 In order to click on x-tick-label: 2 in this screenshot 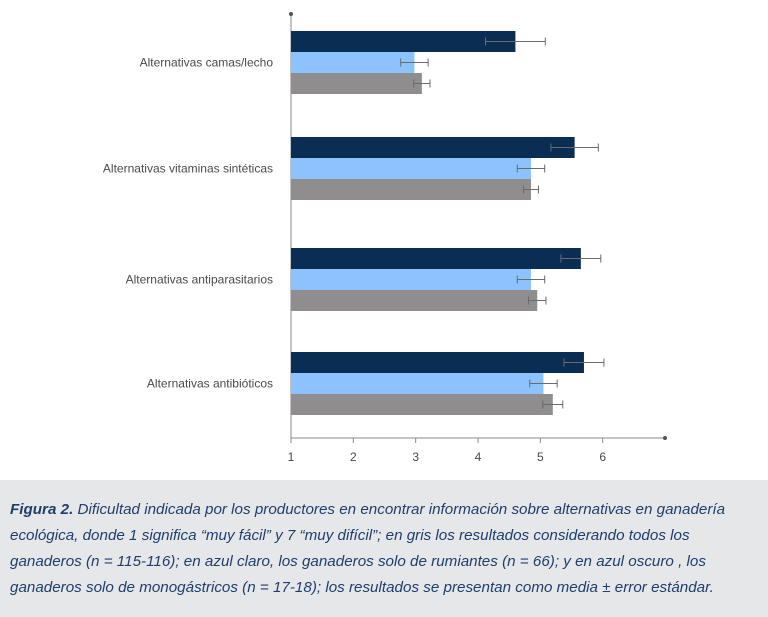, I will do `click(353, 457)`.